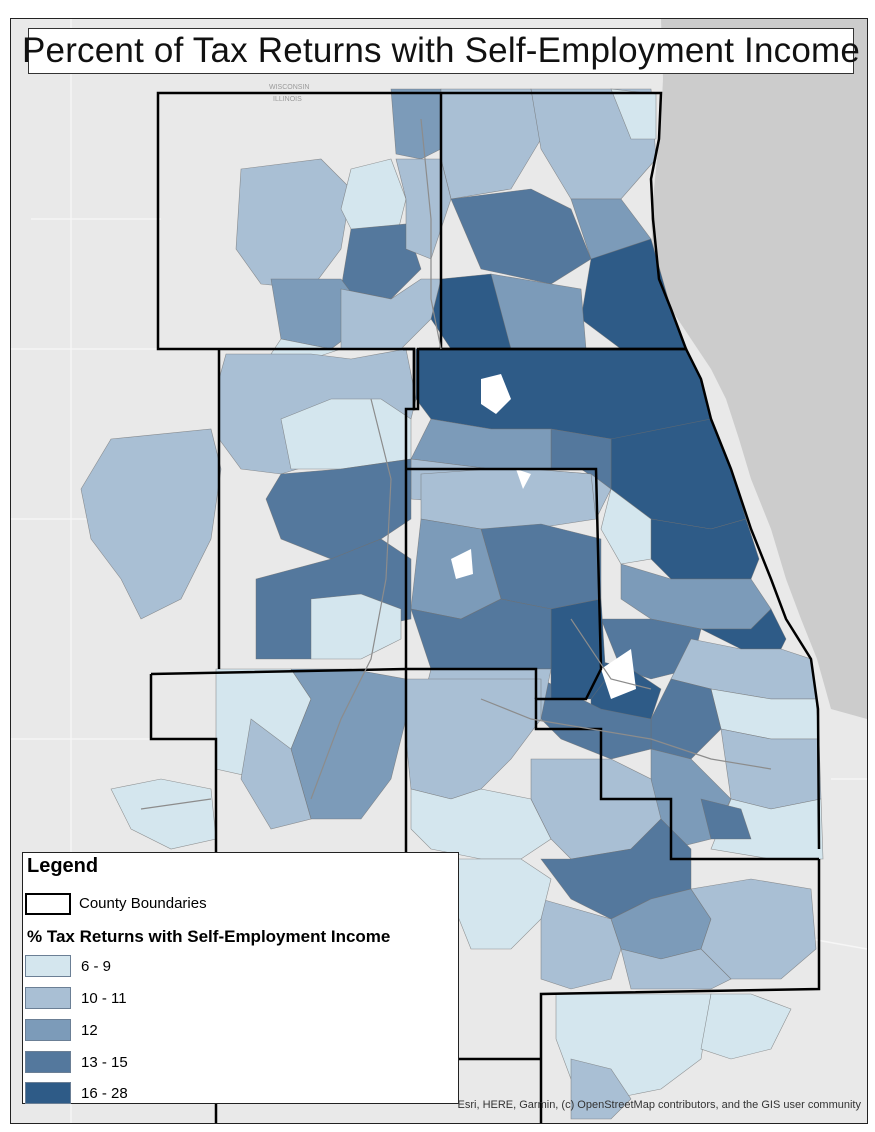  What do you see at coordinates (63, 866) in the screenshot?
I see `legend-heading: Legend` at bounding box center [63, 866].